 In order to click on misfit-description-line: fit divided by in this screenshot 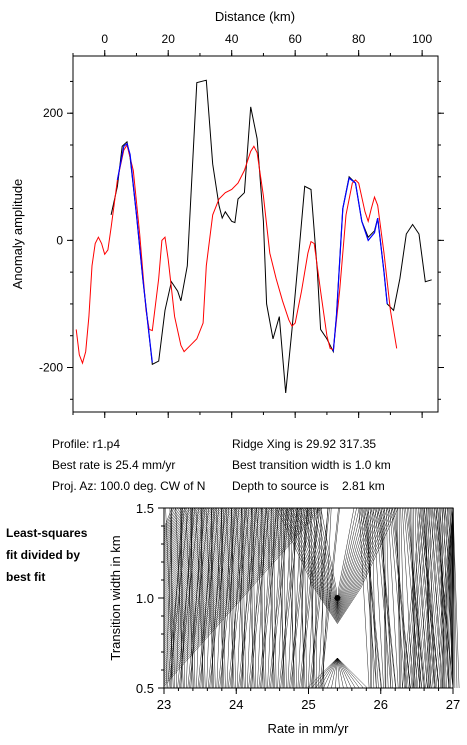, I will do `click(43, 555)`.